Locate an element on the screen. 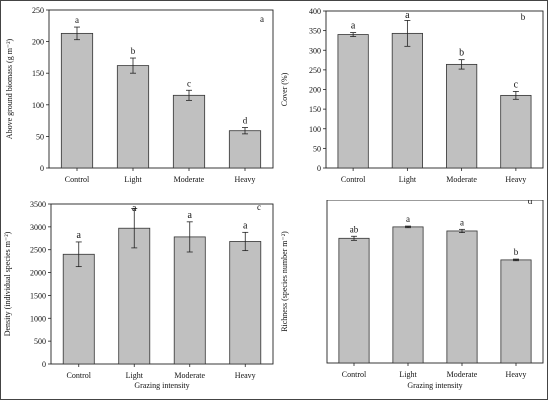 This screenshot has height=402, width=550. panel-label: c is located at coordinates (259, 207).